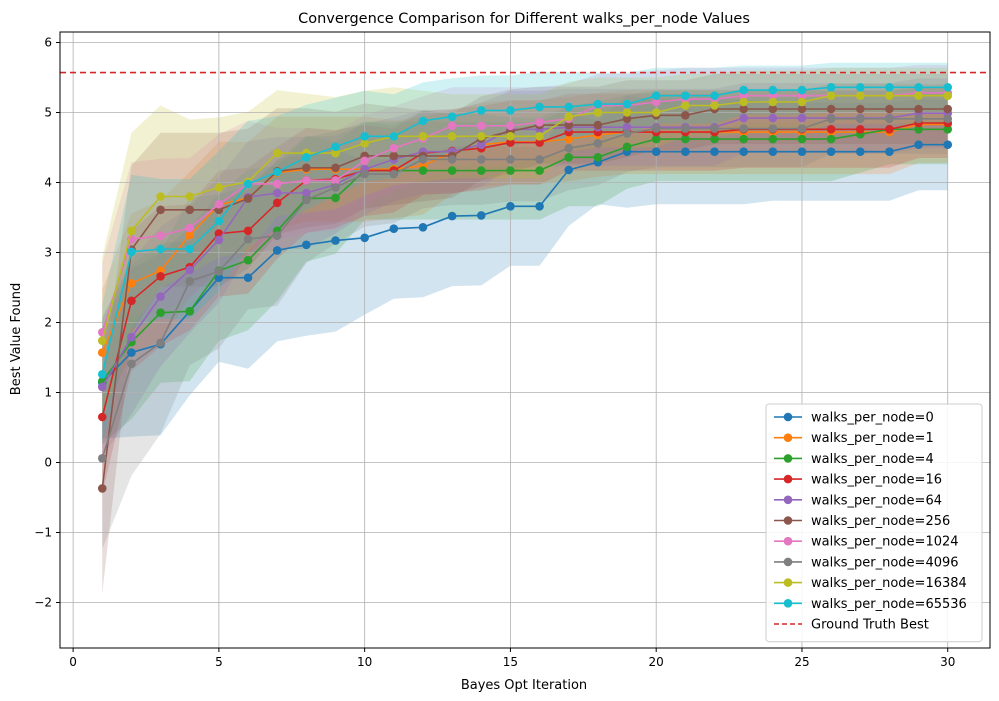 This screenshot has width=999, height=701. I want to click on y-tick-label: 6, so click(48, 43).